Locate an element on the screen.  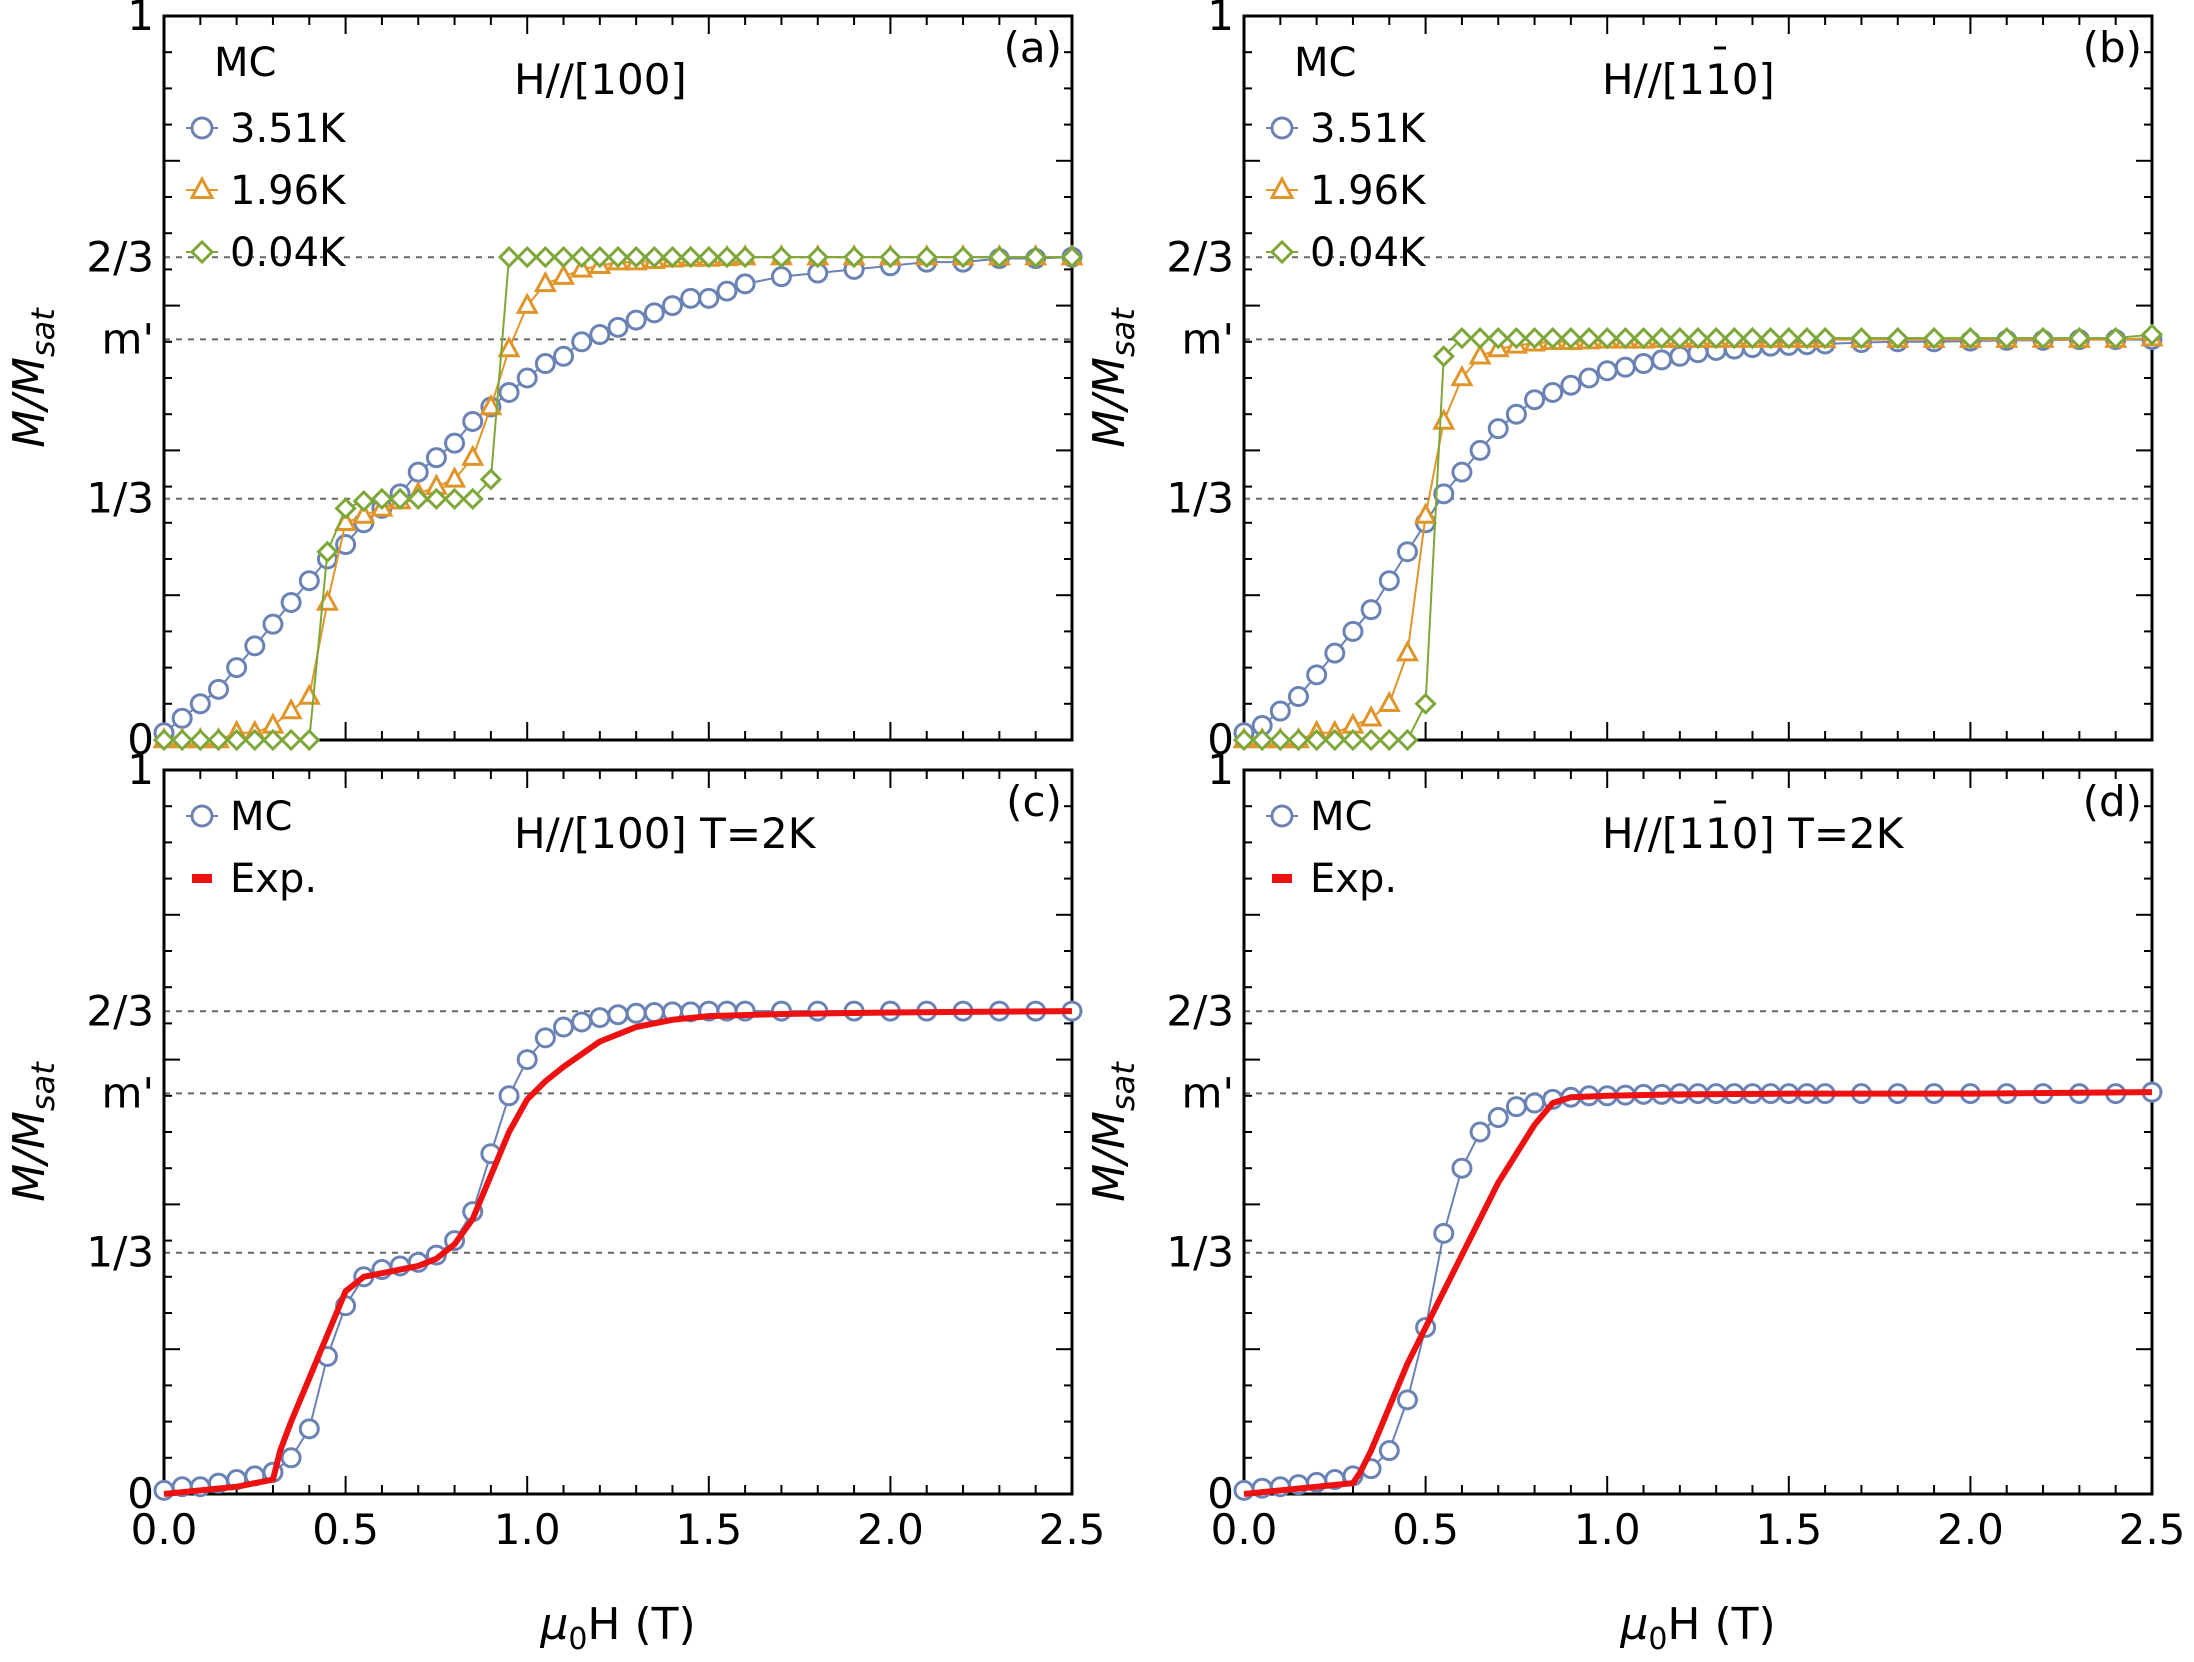
legend-label: Exp. is located at coordinates (273, 879).